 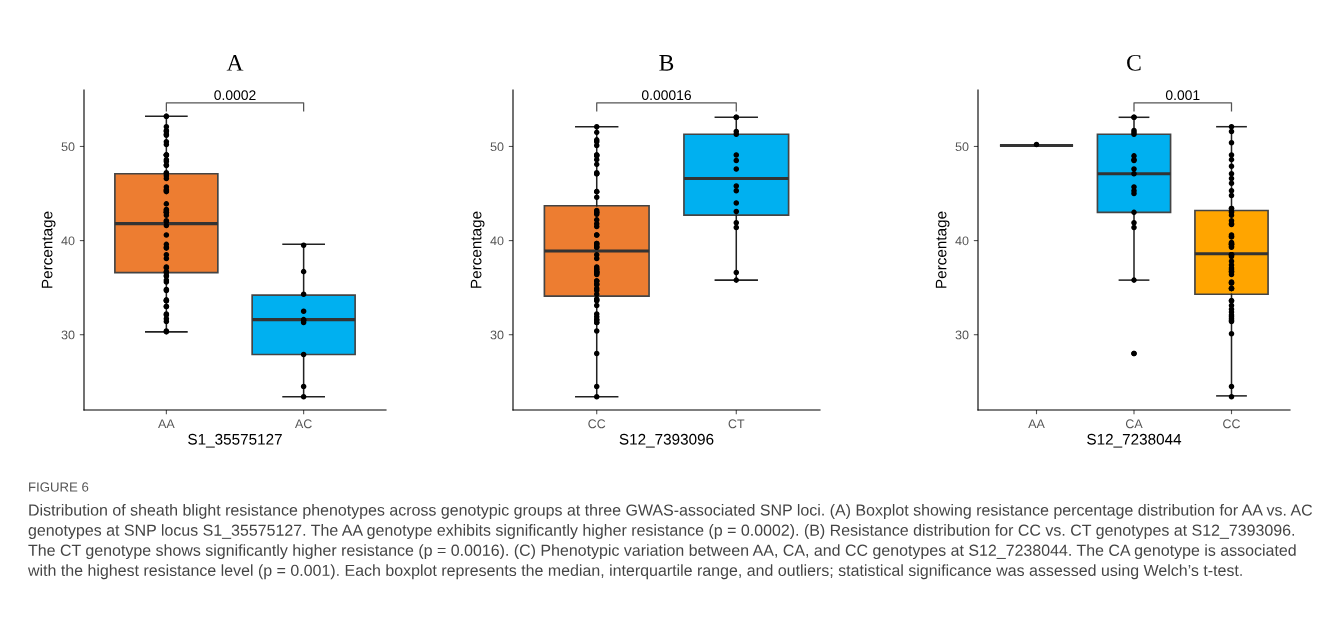 What do you see at coordinates (1134, 424) in the screenshot?
I see `x-tick-label: CA` at bounding box center [1134, 424].